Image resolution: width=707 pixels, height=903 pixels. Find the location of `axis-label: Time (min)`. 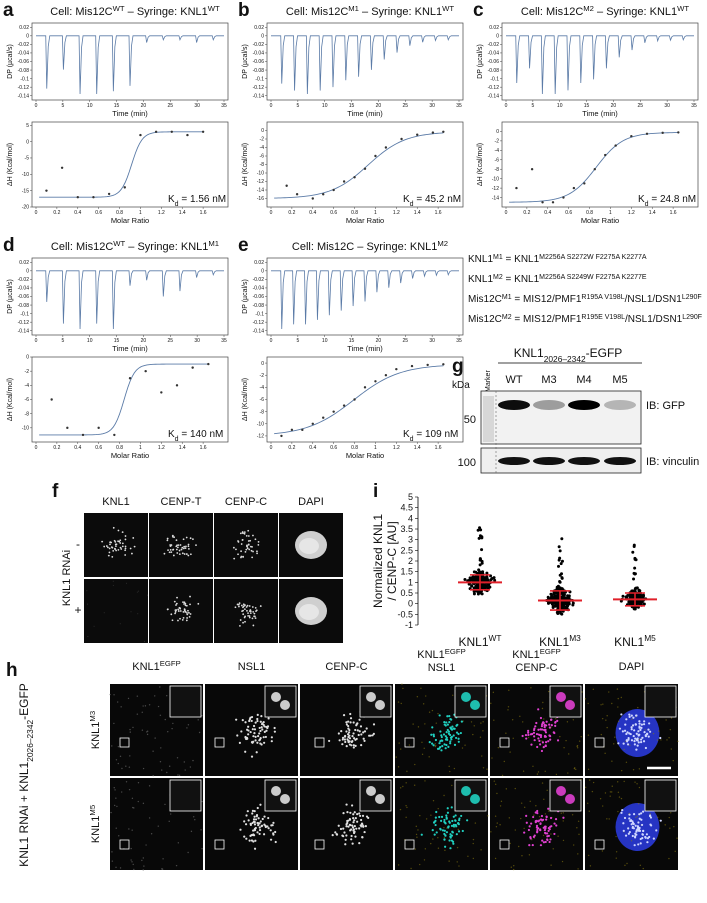

axis-label: Time (min) is located at coordinates (130, 348).